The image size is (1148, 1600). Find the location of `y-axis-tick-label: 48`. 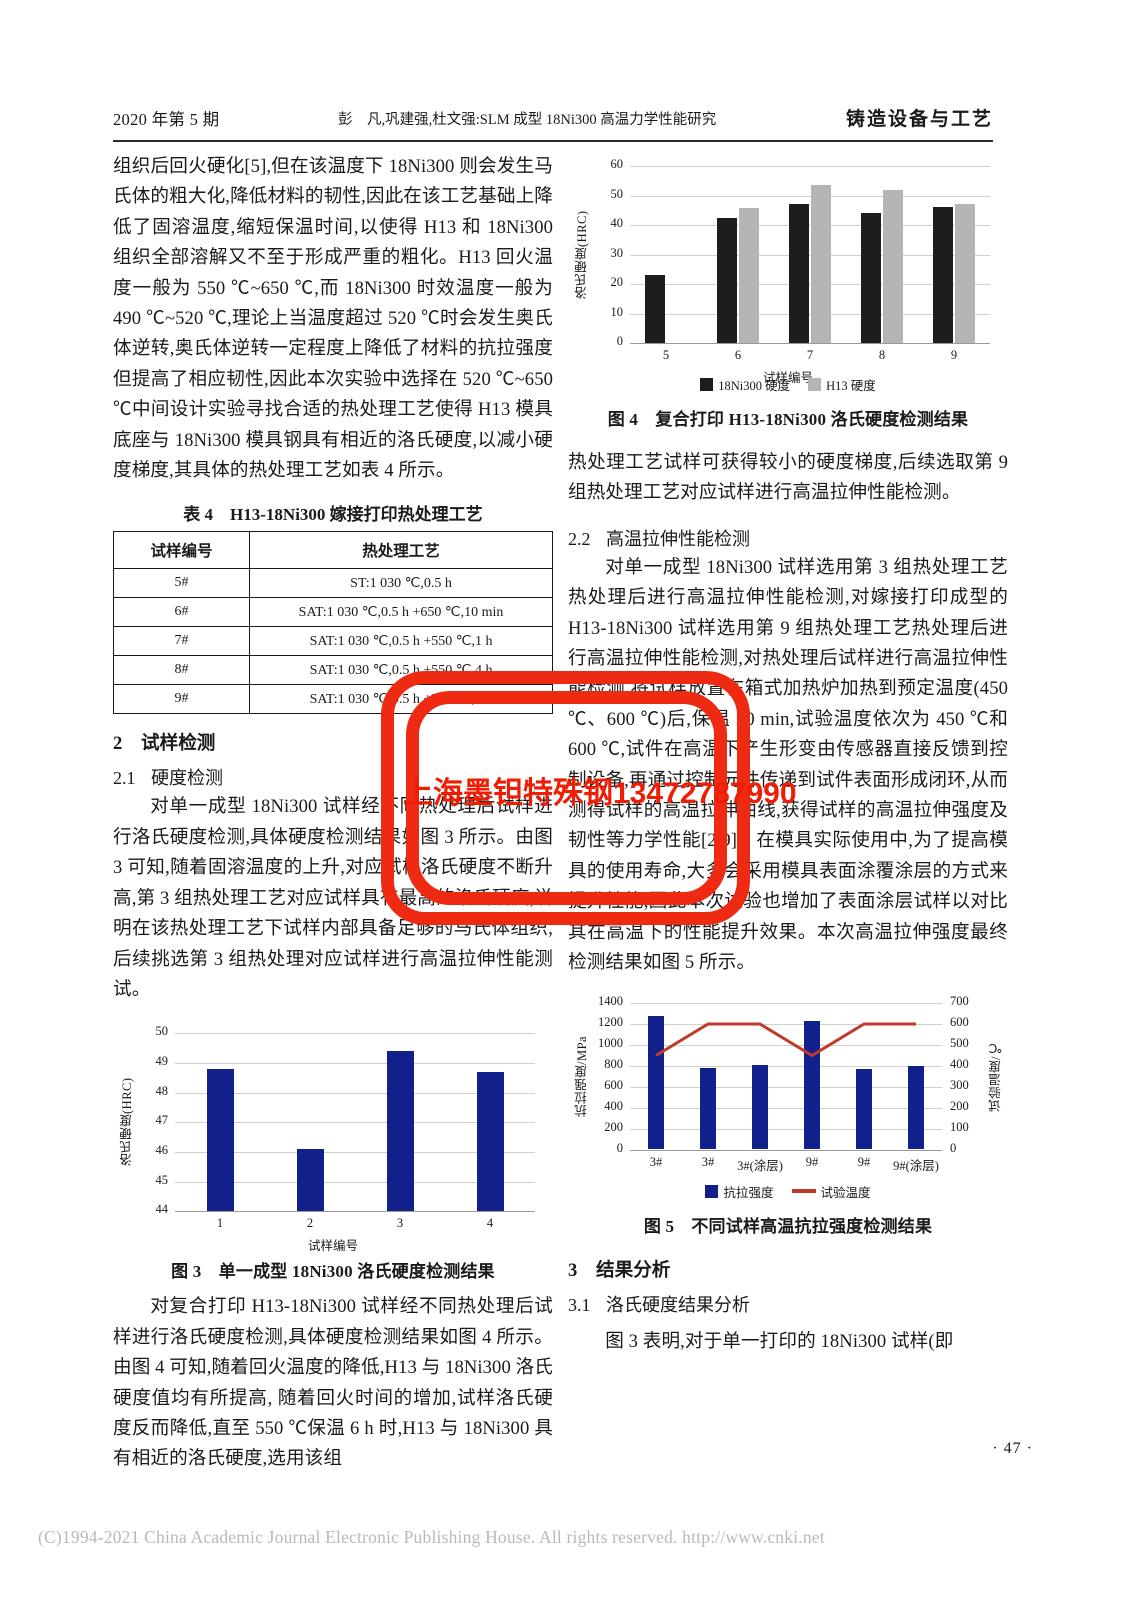

y-axis-tick-label: 48 is located at coordinates (162, 1090).